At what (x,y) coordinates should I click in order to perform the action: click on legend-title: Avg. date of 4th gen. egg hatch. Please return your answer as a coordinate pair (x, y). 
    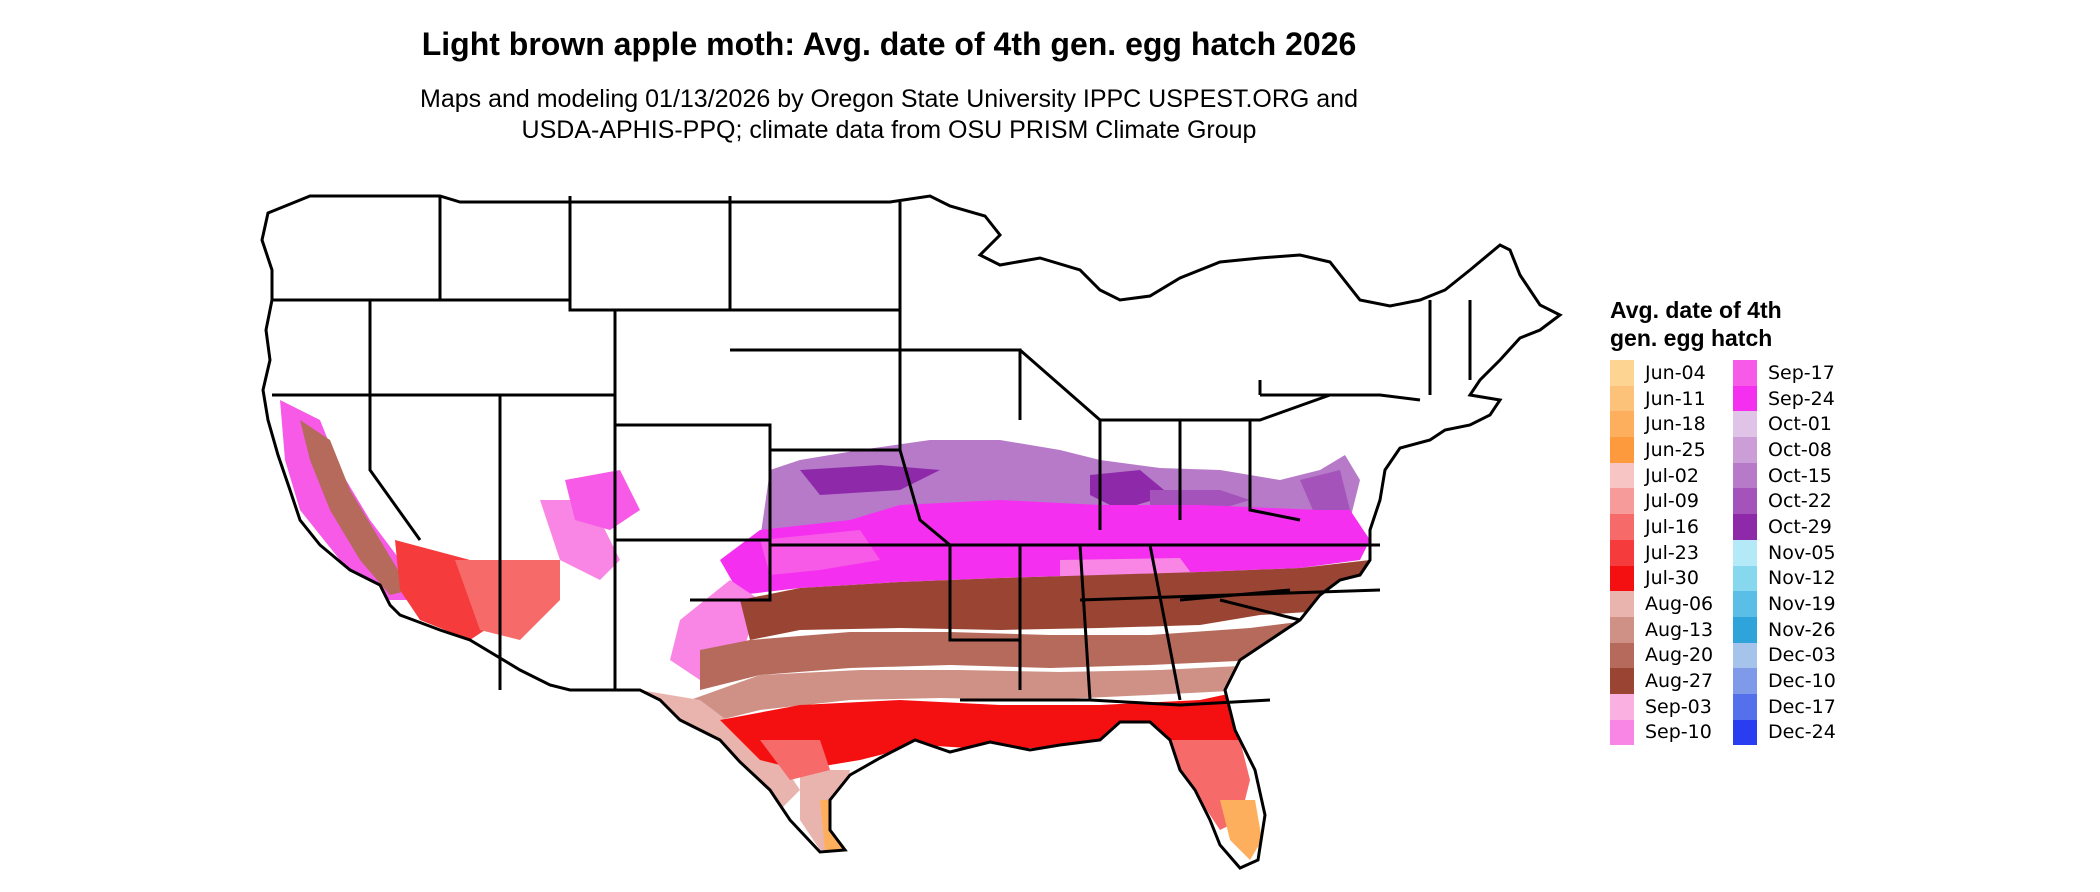
    Looking at the image, I should click on (1696, 324).